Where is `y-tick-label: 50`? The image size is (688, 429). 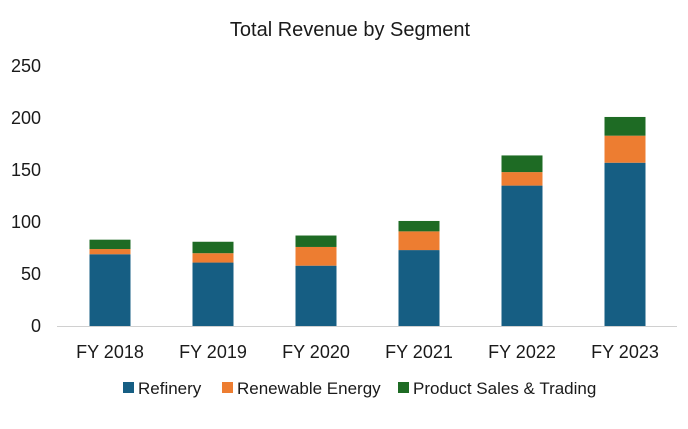 y-tick-label: 50 is located at coordinates (31, 274).